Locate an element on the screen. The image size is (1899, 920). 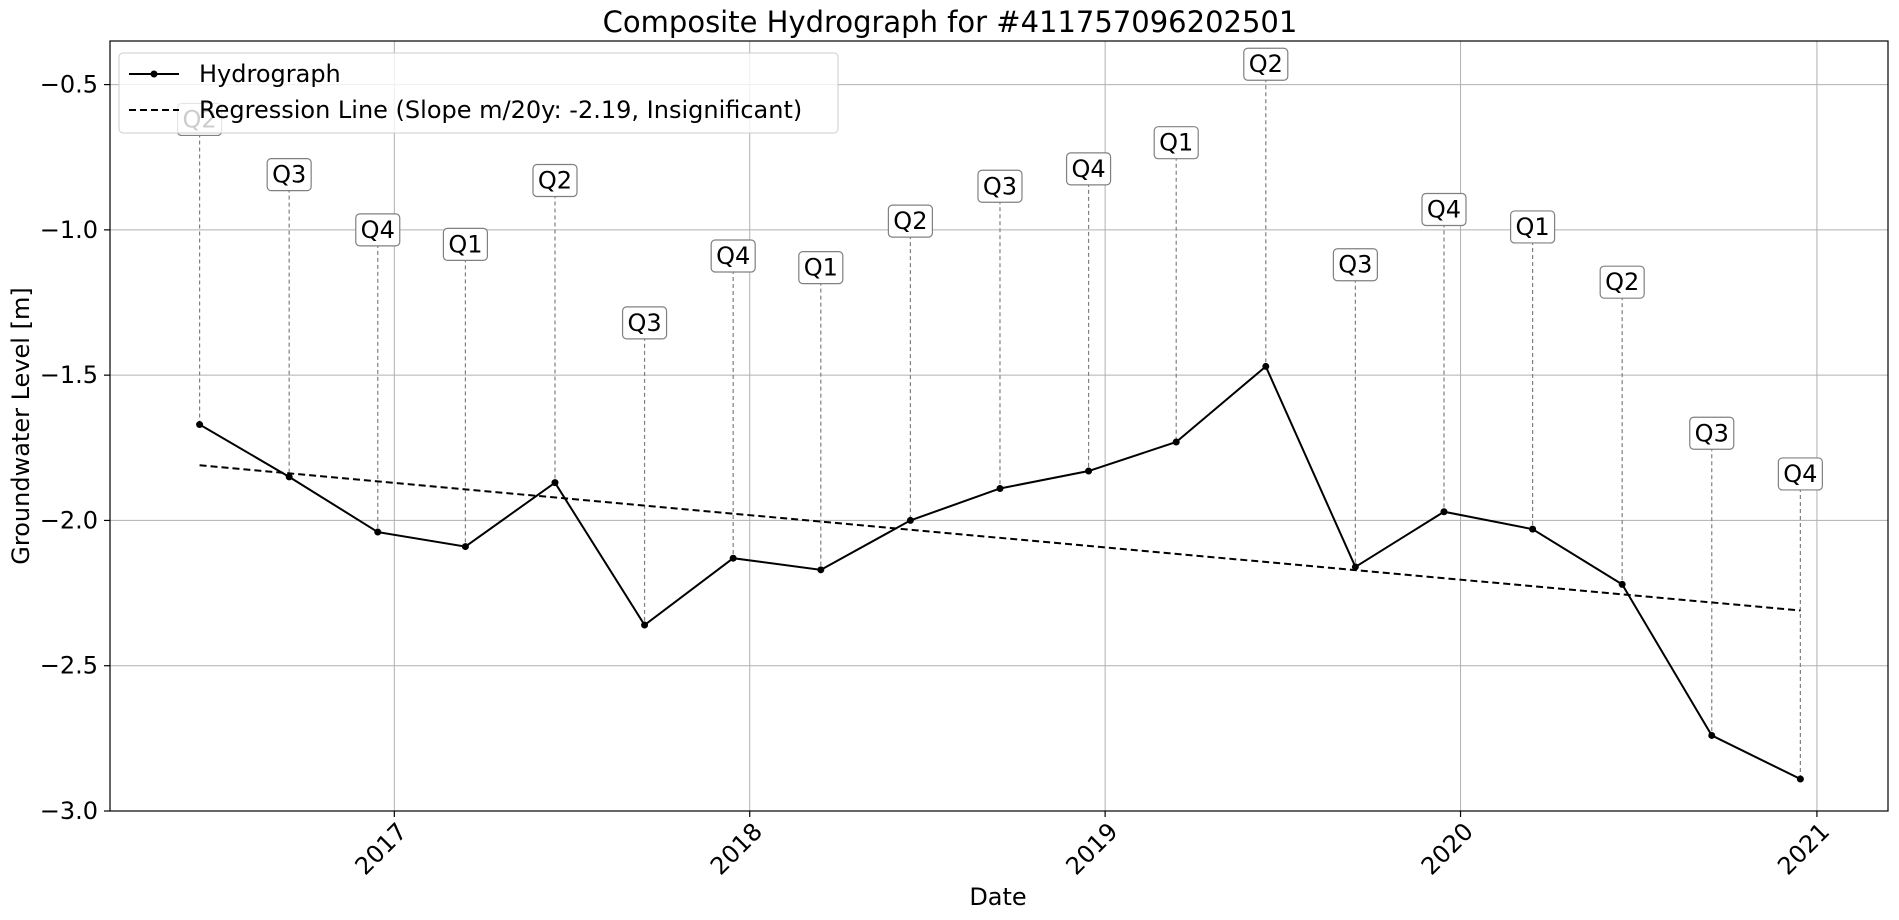
legend-hydrograph-label: Hydrograph is located at coordinates (270, 74).